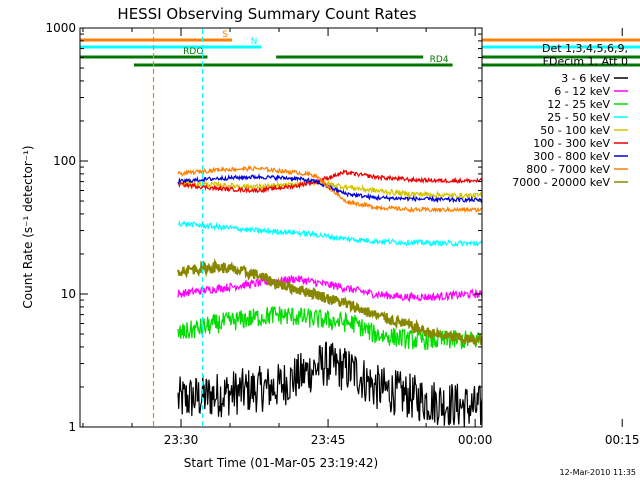 The height and width of the screenshot is (480, 640). I want to click on series-line-7000-20000-kev, so click(329, 301).